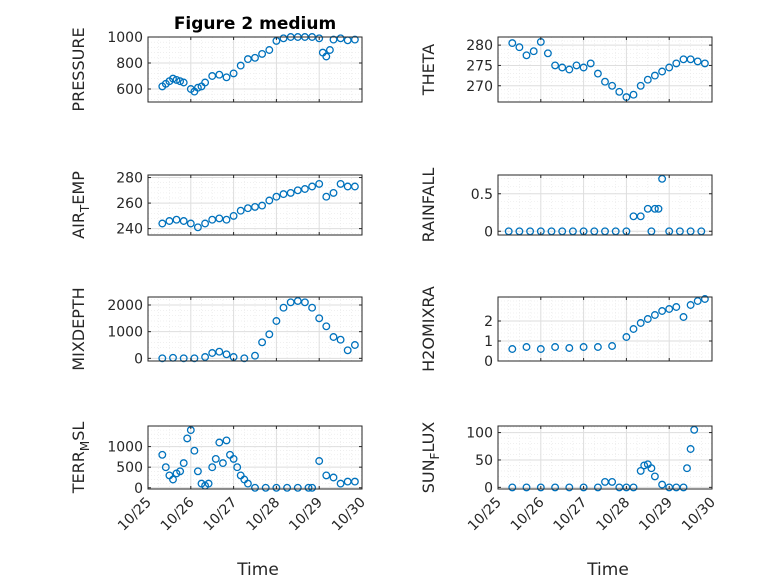 The image size is (778, 583). I want to click on y-tick-label: 260, so click(129, 204).